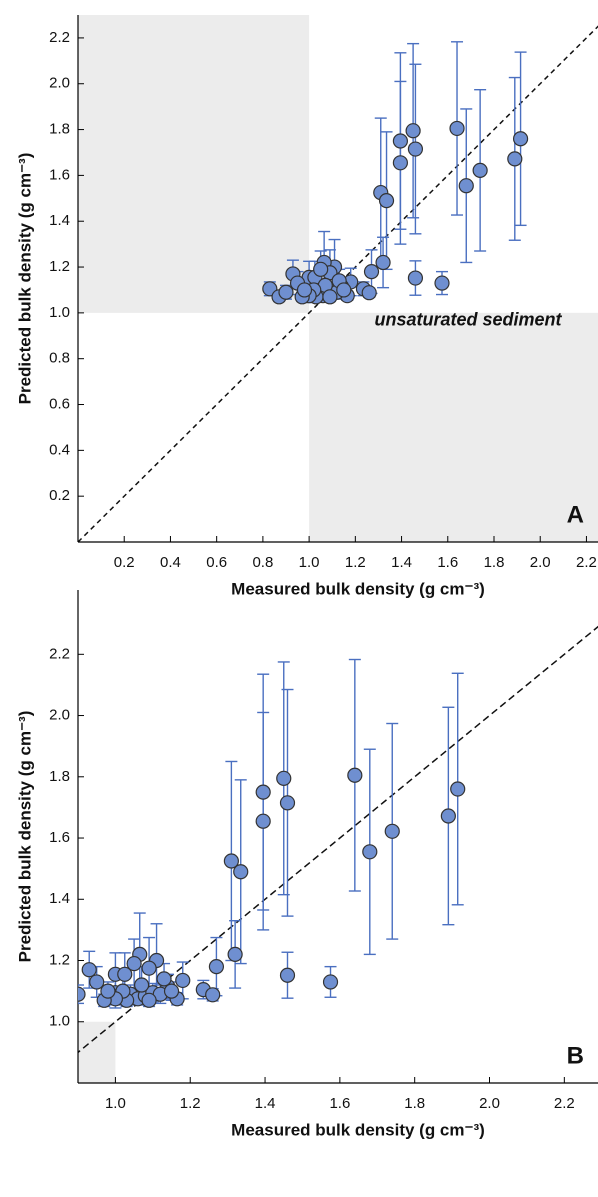  I want to click on y-tick-label: 0.6, so click(59, 403).